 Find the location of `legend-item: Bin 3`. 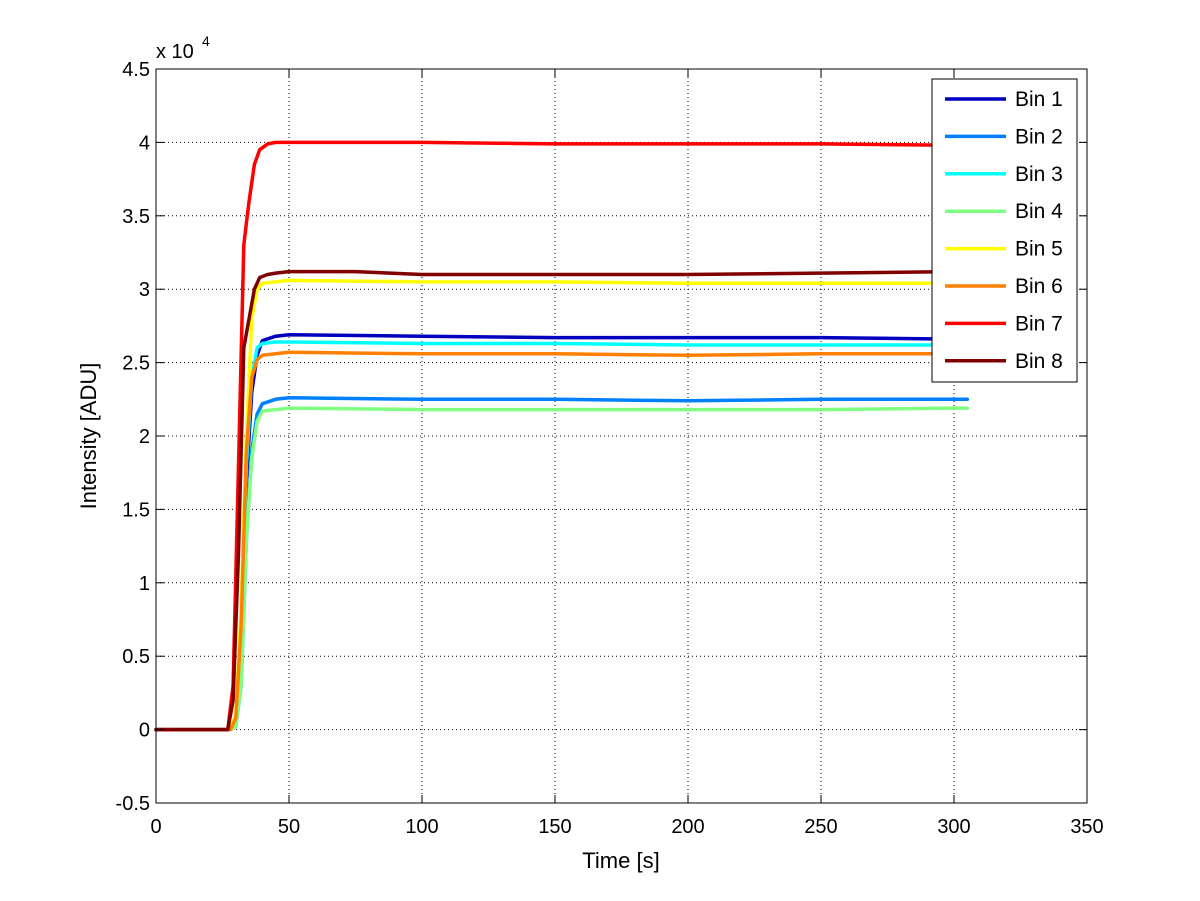

legend-item: Bin 3 is located at coordinates (1004, 174).